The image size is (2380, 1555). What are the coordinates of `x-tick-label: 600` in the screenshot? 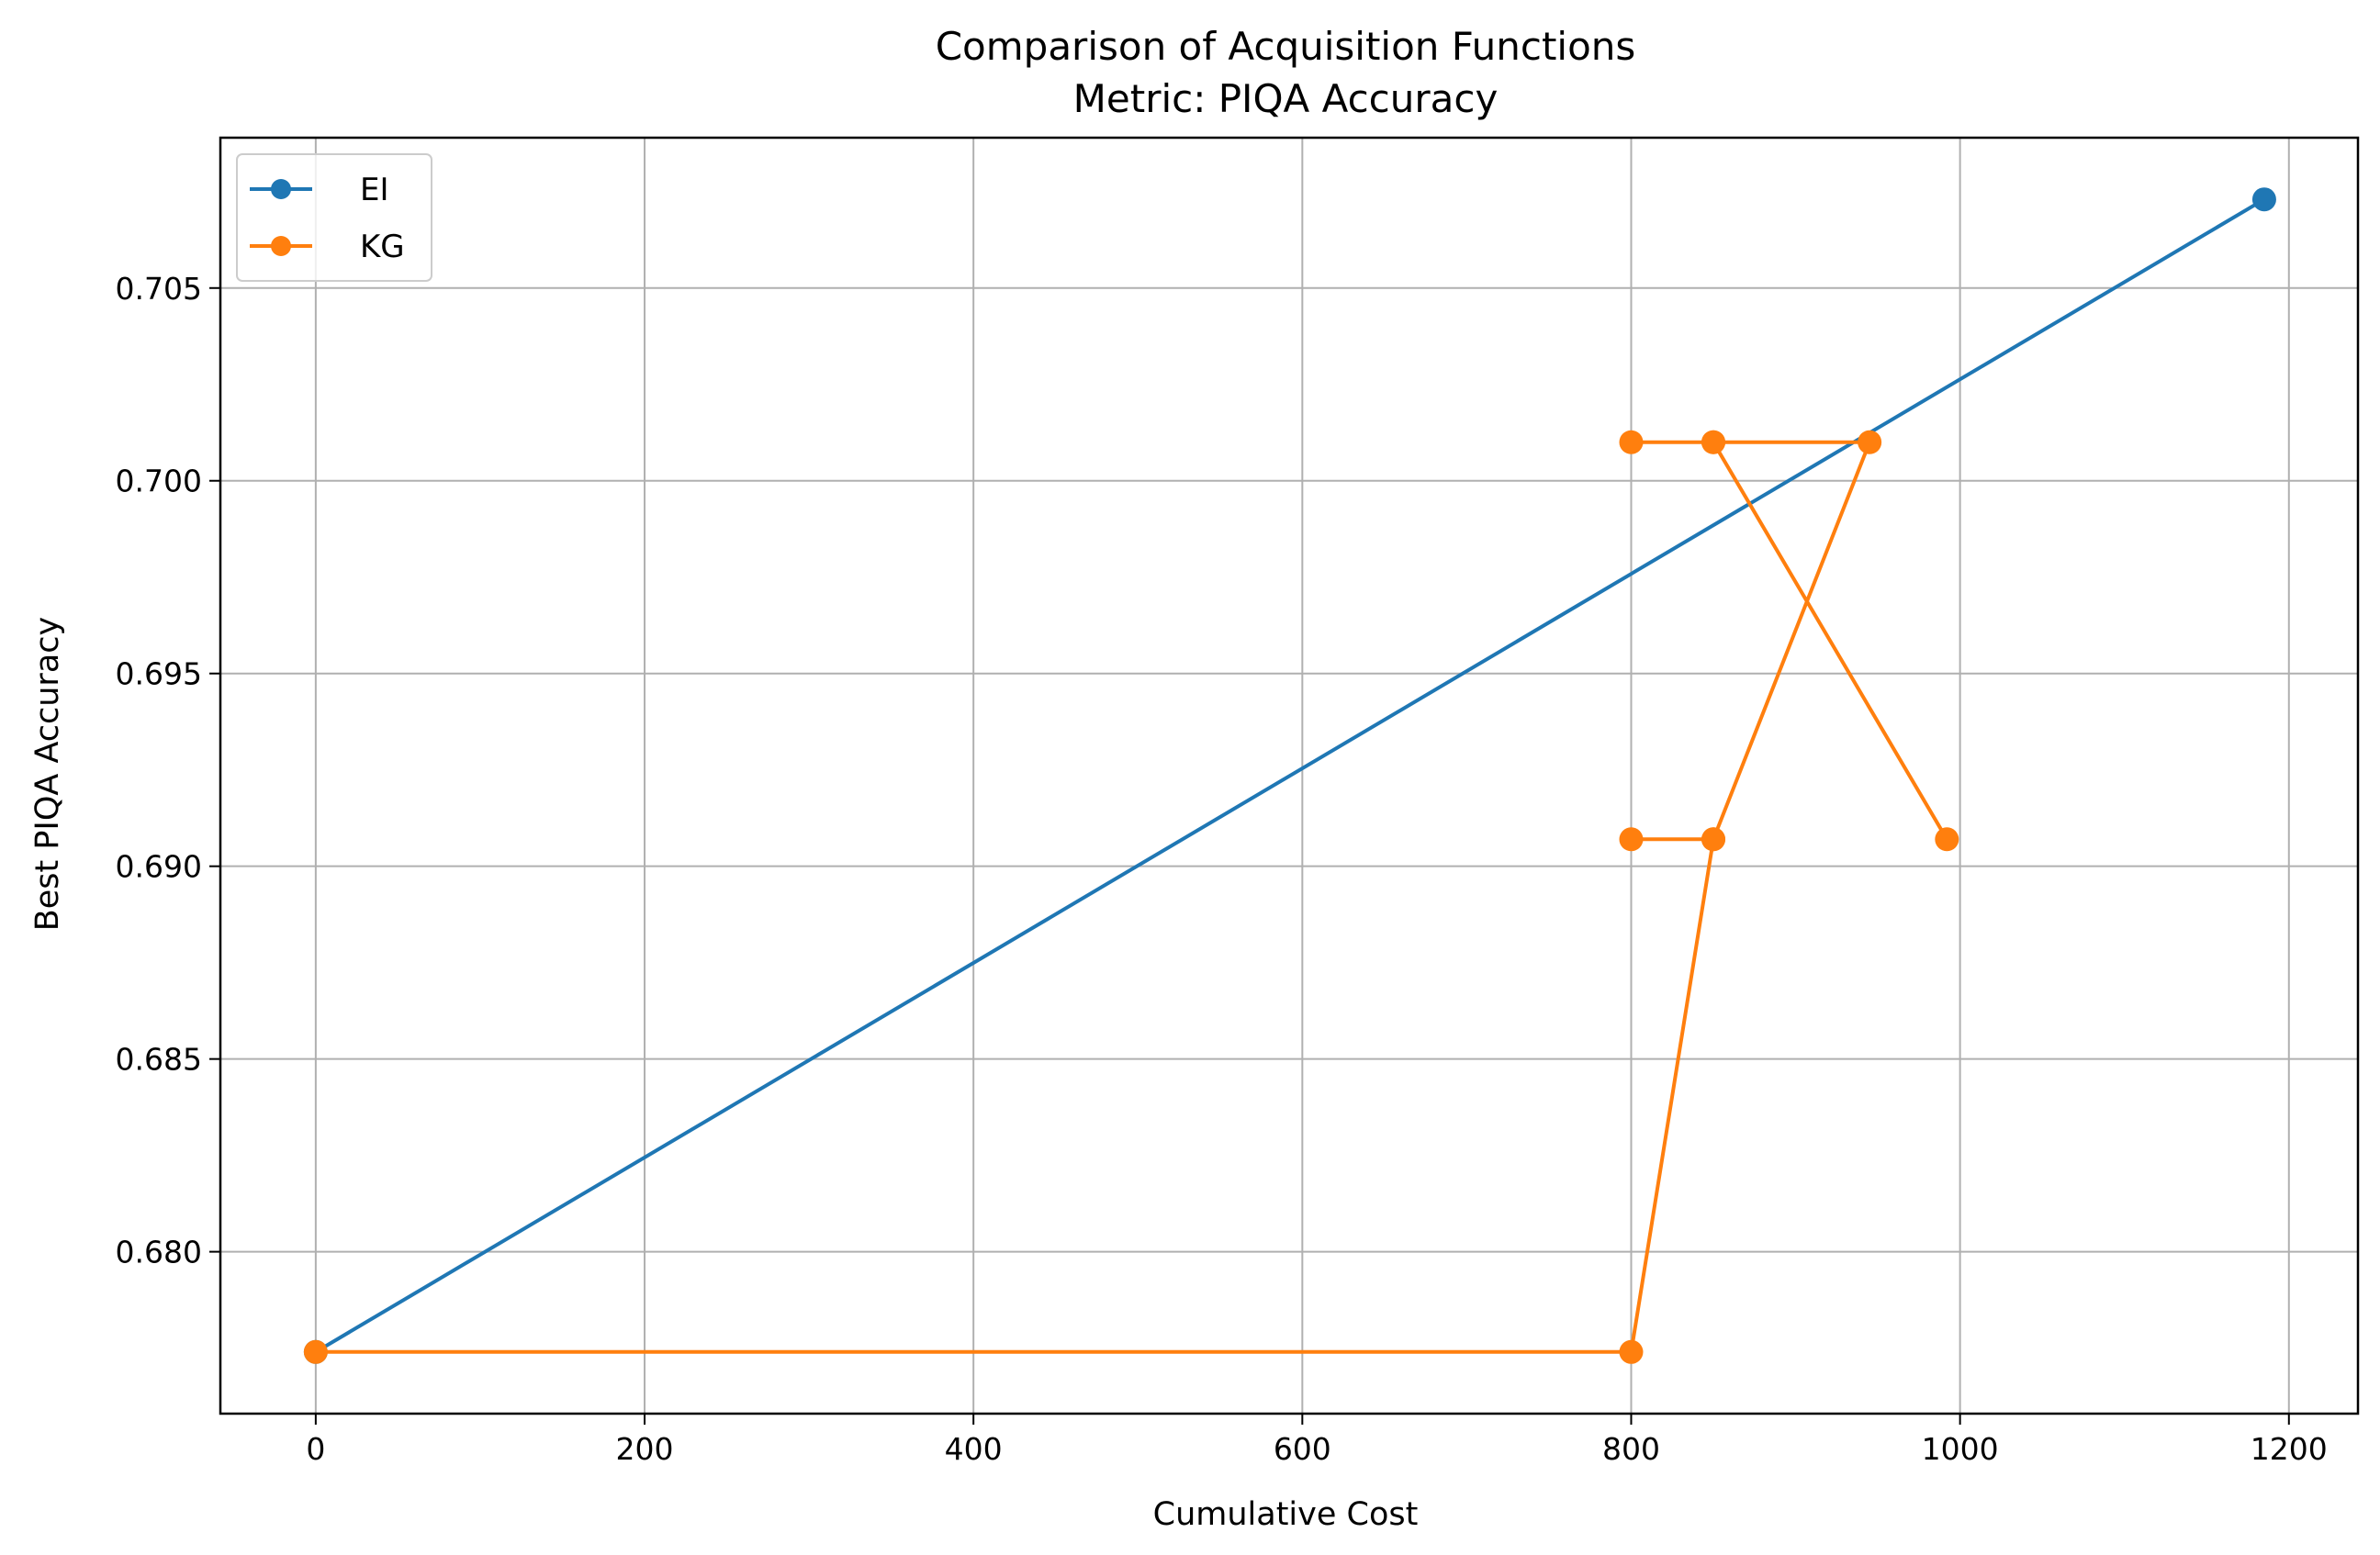 It's located at (1302, 1449).